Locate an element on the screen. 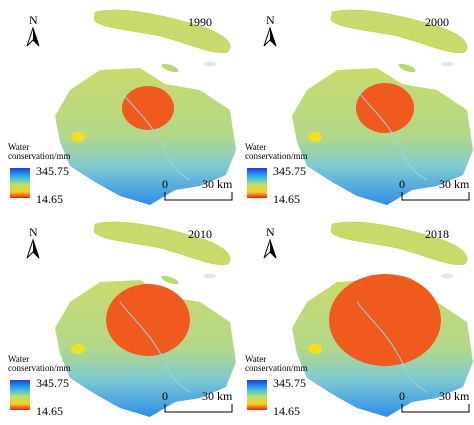  year-label: 2010 is located at coordinates (200, 234).